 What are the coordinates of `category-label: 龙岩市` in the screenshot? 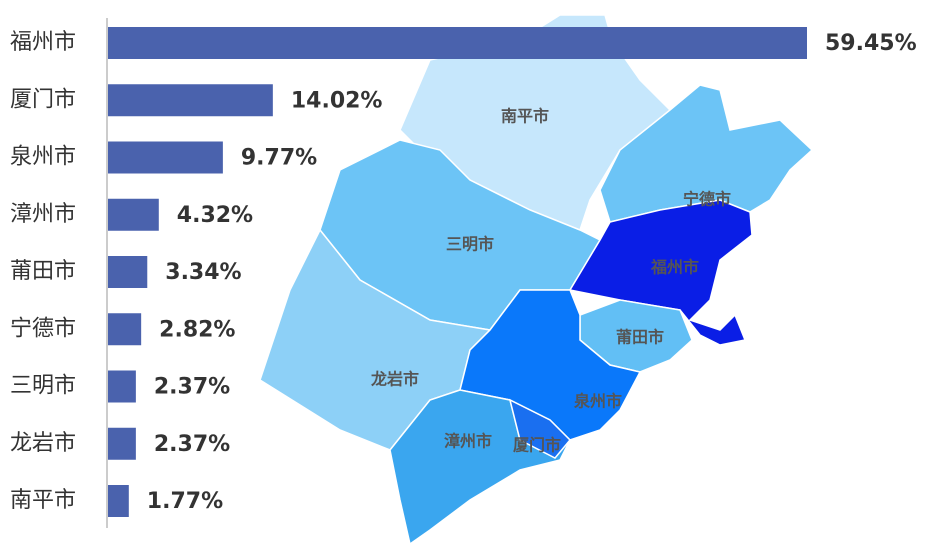 It's located at (43, 443).